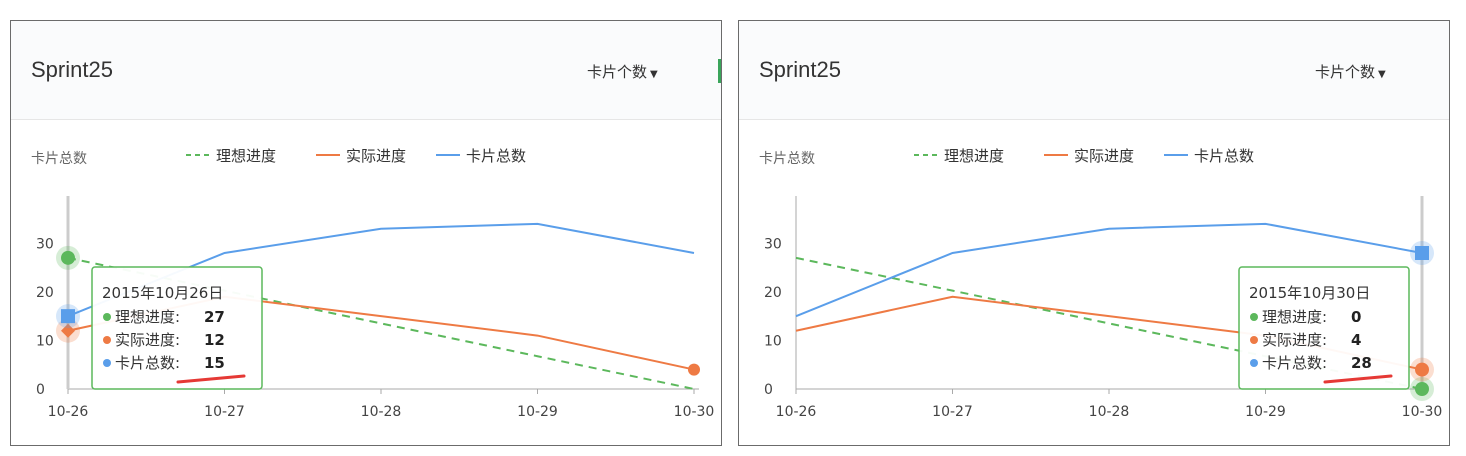 Image resolution: width=1466 pixels, height=456 pixels. What do you see at coordinates (719, 71) in the screenshot?
I see `scrollbar-edge` at bounding box center [719, 71].